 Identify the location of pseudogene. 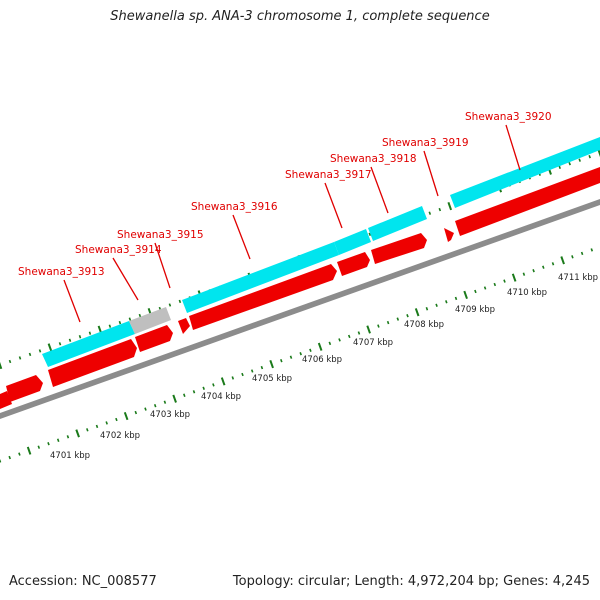
(150, 320).